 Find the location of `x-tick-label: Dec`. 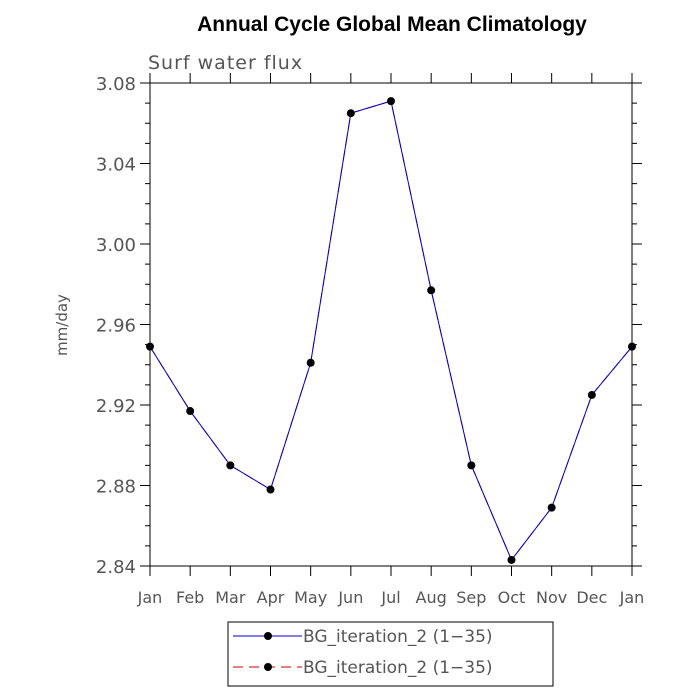

x-tick-label: Dec is located at coordinates (591, 597).